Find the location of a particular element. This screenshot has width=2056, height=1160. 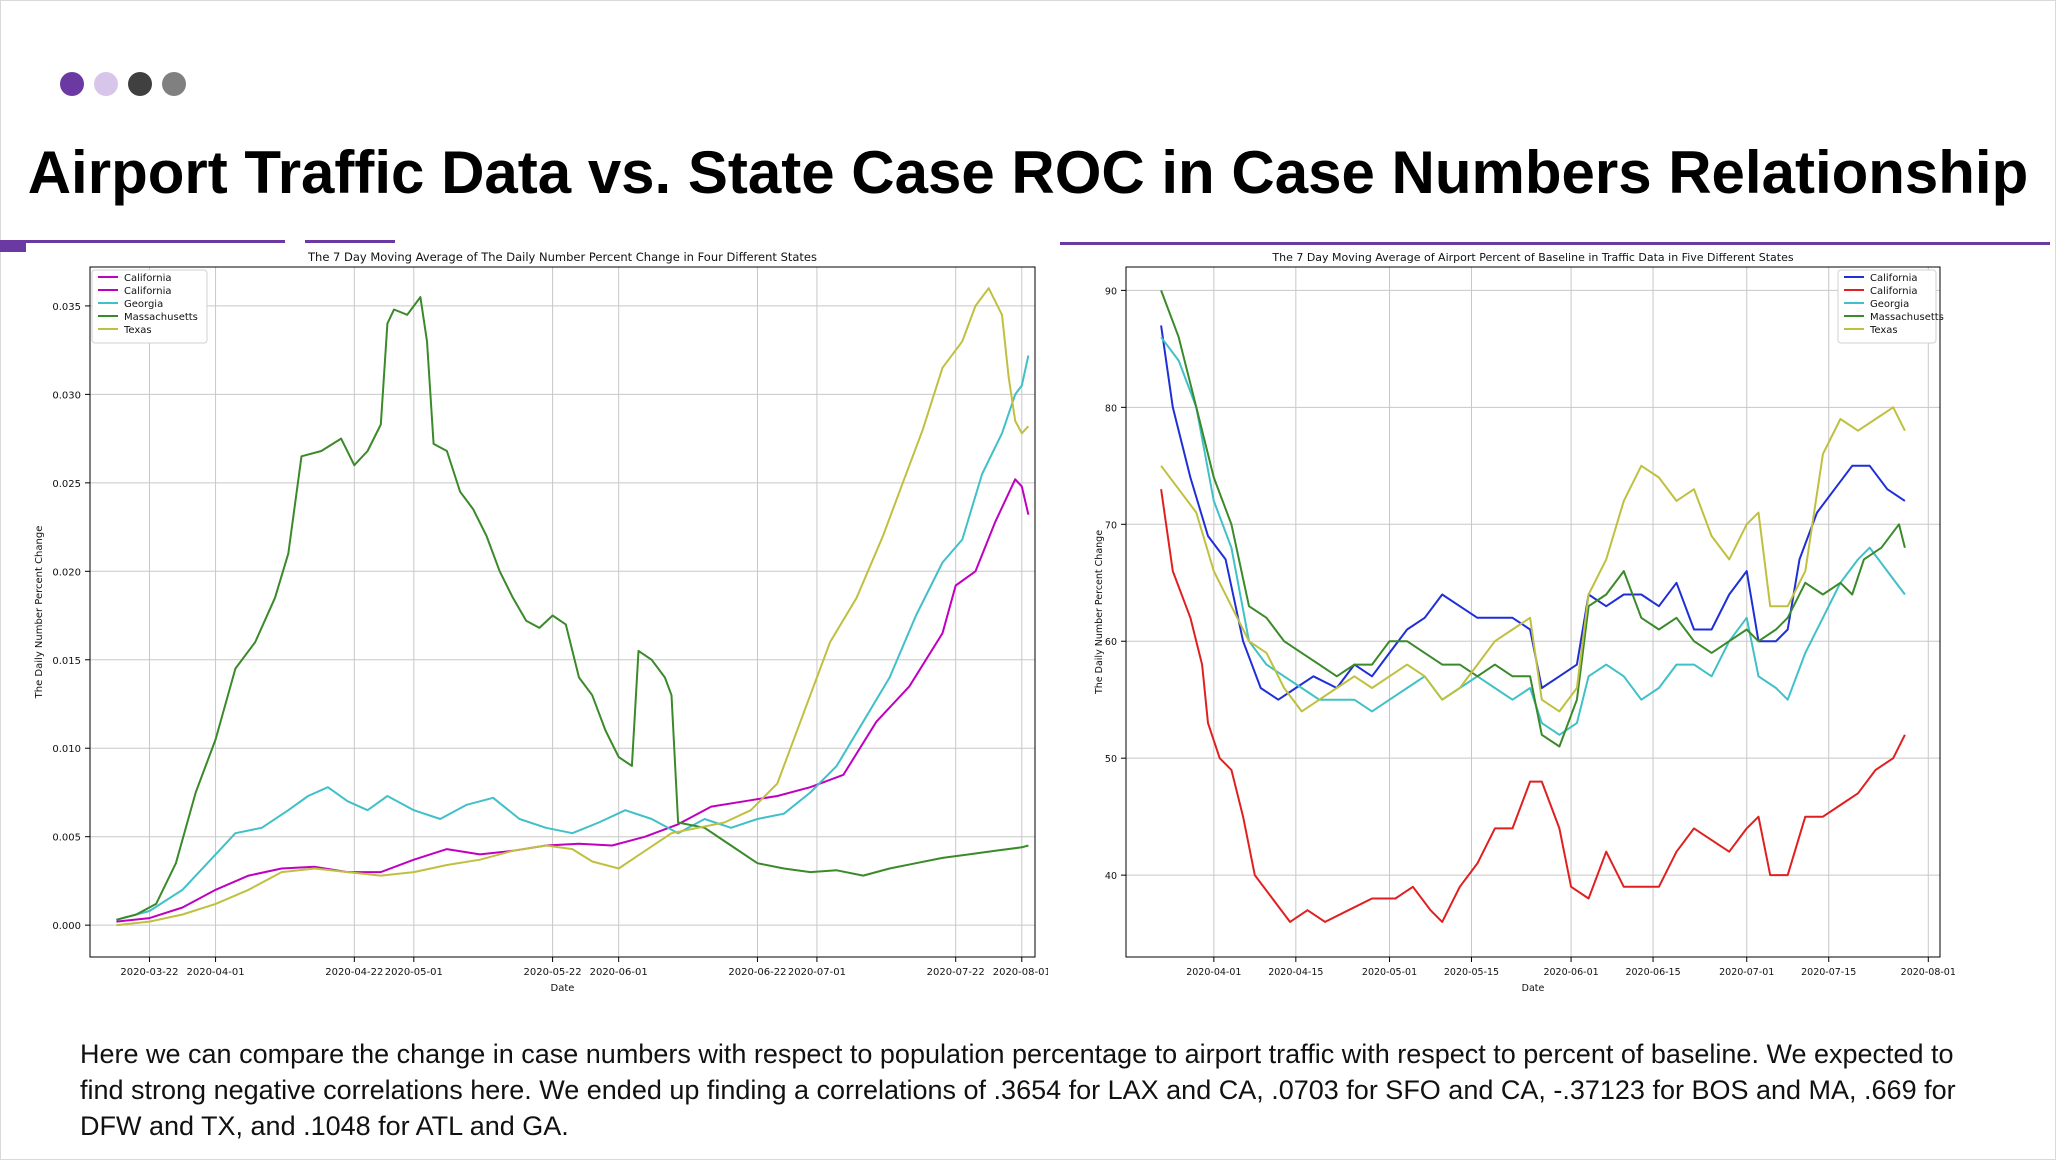

decorative-dots is located at coordinates (123, 84).